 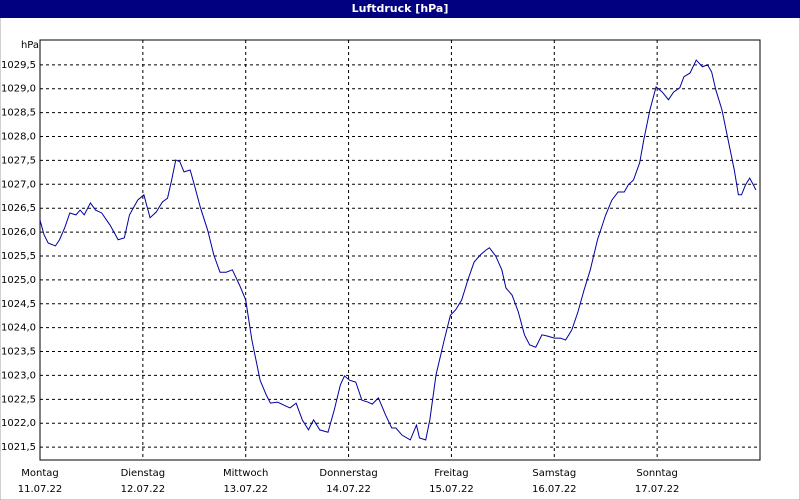 I want to click on y-tick-label: 1026,0, so click(x=18, y=232).